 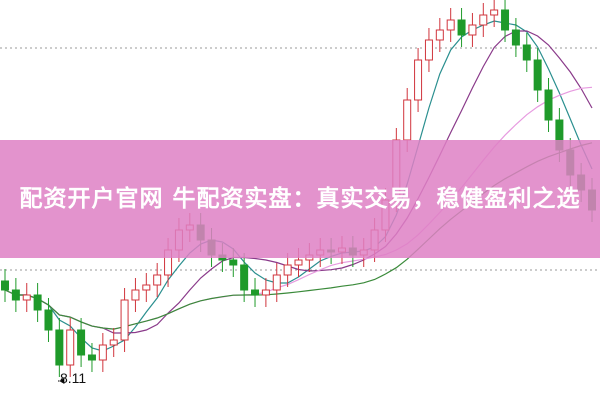 What do you see at coordinates (62, 381) in the screenshot?
I see `low-marker-arrow-icon` at bounding box center [62, 381].